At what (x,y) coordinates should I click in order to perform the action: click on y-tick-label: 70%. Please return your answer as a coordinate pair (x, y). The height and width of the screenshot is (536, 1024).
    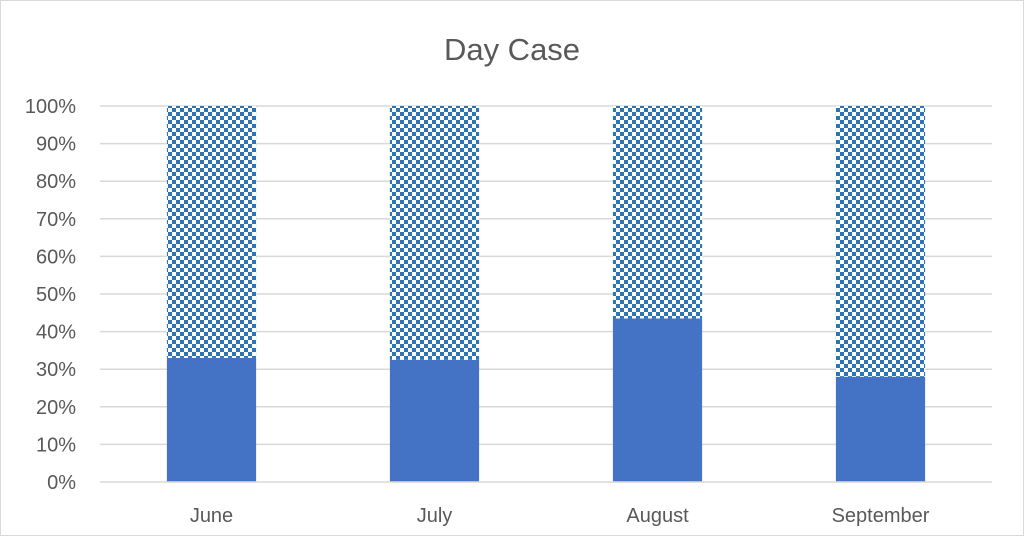
    Looking at the image, I should click on (56, 220).